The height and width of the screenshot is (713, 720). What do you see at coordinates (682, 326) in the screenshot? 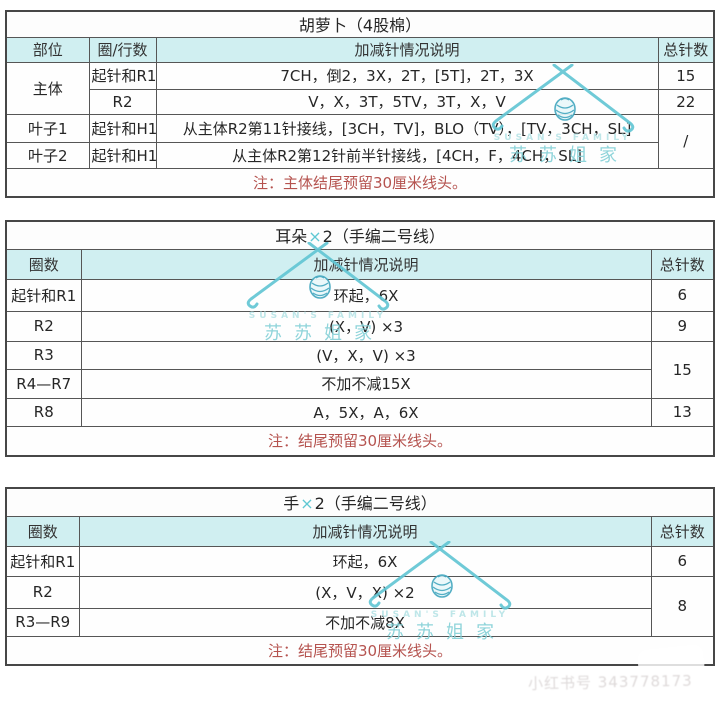
I see `total-cell: 9` at bounding box center [682, 326].